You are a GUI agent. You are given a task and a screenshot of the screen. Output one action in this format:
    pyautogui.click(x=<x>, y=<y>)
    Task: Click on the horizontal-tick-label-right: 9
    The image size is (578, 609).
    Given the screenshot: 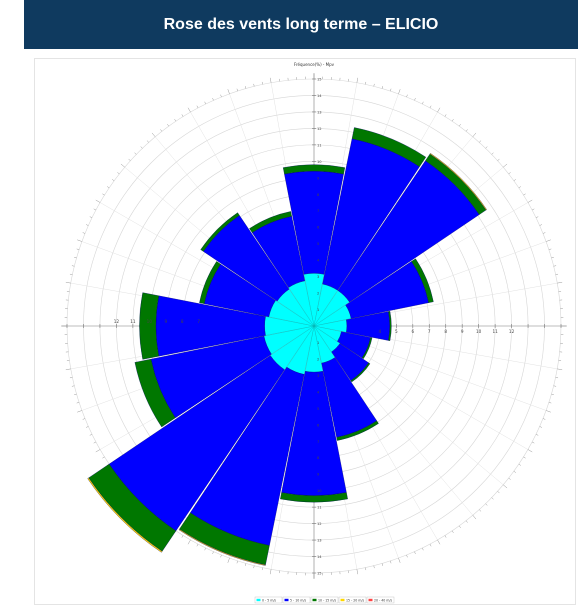 What is the action you would take?
    pyautogui.click(x=462, y=331)
    